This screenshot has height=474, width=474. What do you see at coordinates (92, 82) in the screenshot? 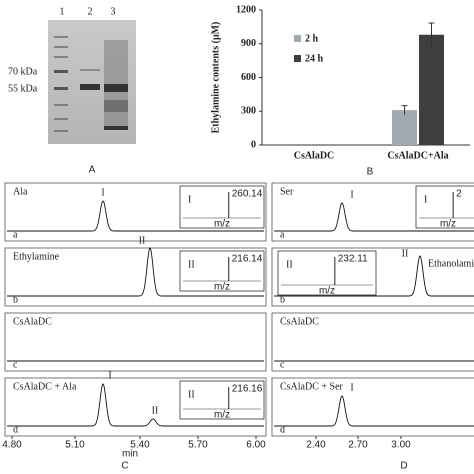
I see `gel-image` at bounding box center [92, 82].